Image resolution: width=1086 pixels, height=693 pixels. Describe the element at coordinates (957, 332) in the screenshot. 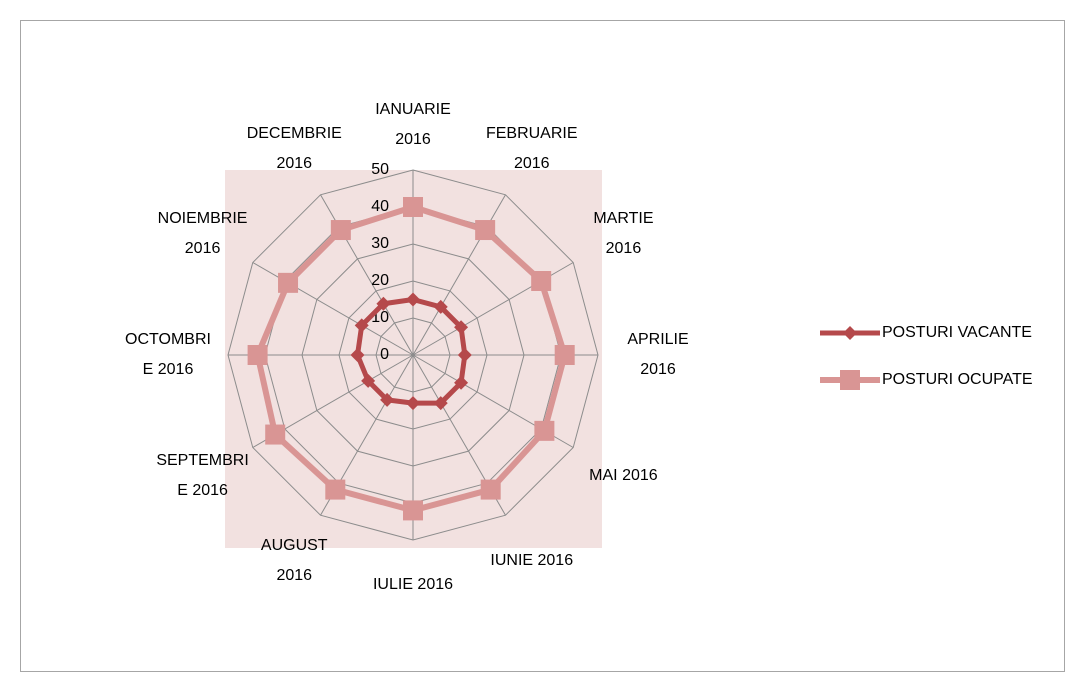

I see `legend-label: POSTURI VACANTE` at that location.